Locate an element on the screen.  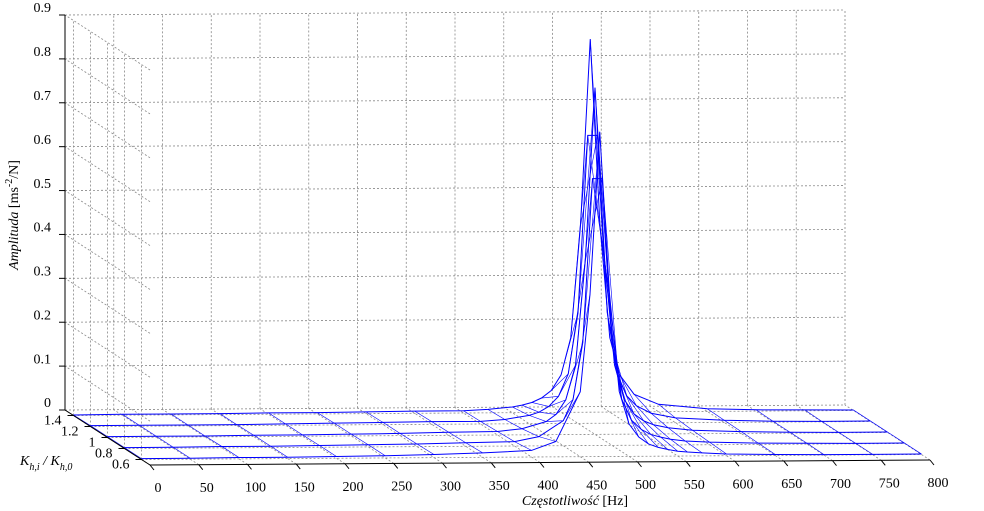
z-axis-label: Amplituda [ms-2/N] is located at coordinates (13, 215).